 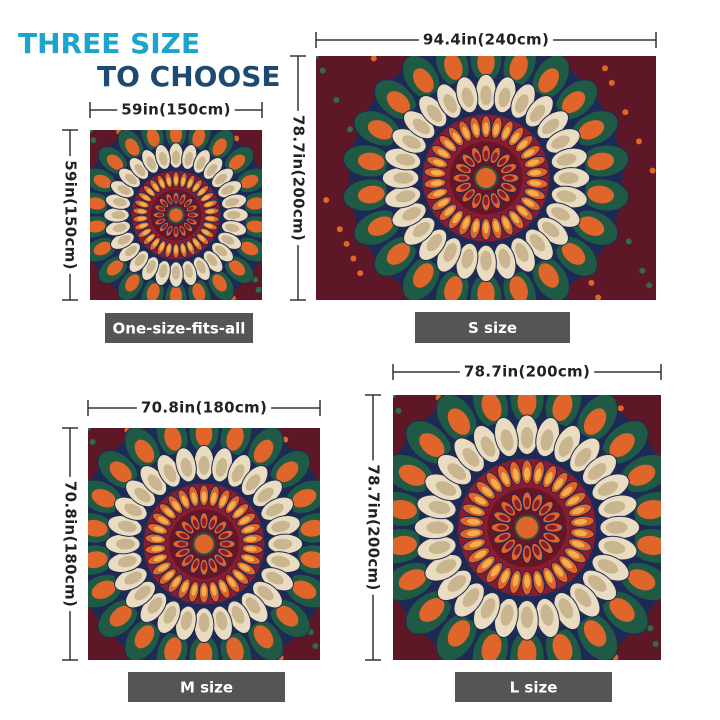 I want to click on label-bg, so click(x=373, y=527).